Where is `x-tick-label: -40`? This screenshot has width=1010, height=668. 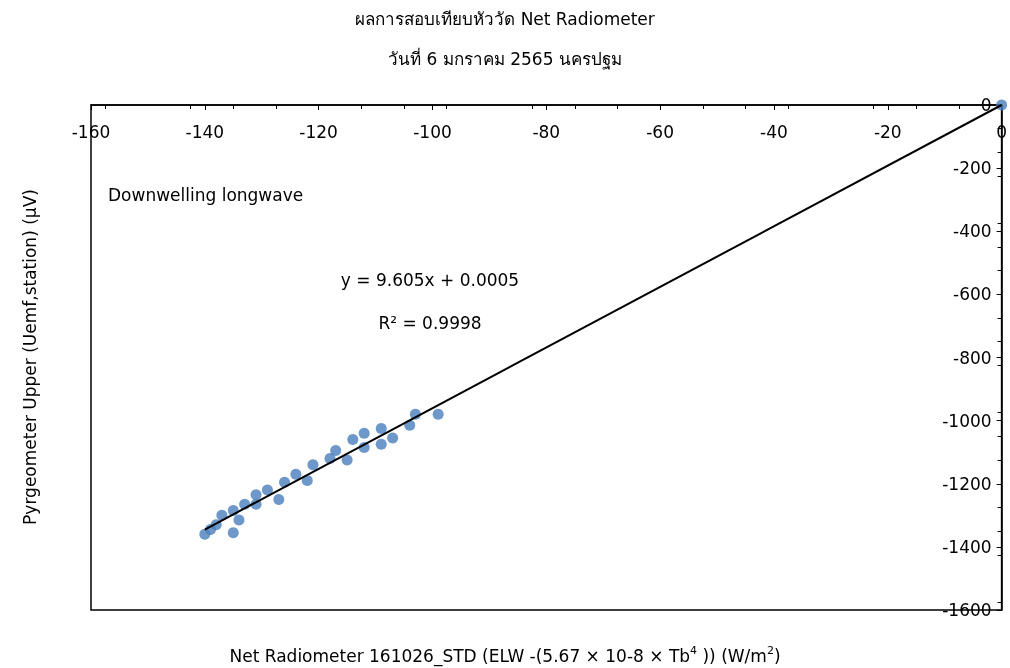 x-tick-label: -40 is located at coordinates (774, 131).